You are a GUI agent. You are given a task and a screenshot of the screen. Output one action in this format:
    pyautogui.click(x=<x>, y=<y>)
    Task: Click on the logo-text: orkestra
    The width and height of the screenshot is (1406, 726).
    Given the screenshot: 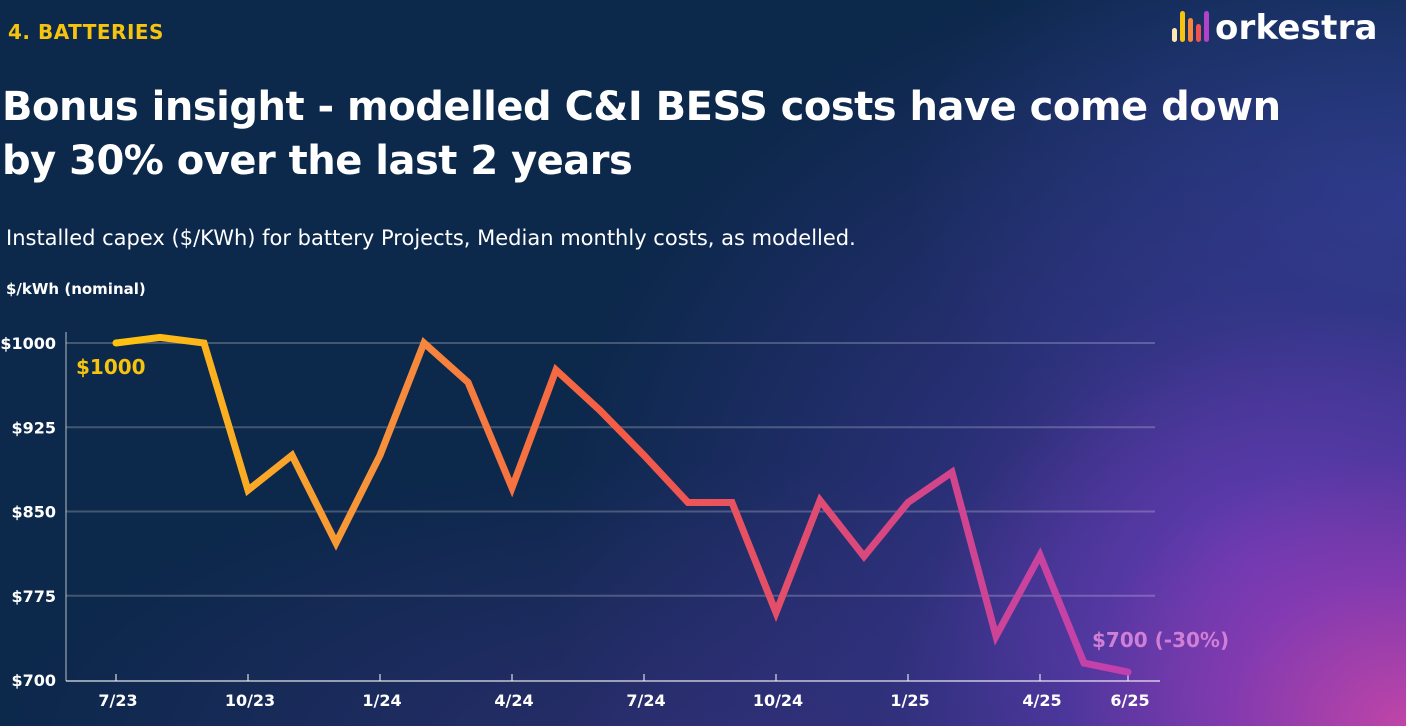 What is the action you would take?
    pyautogui.click(x=1296, y=28)
    